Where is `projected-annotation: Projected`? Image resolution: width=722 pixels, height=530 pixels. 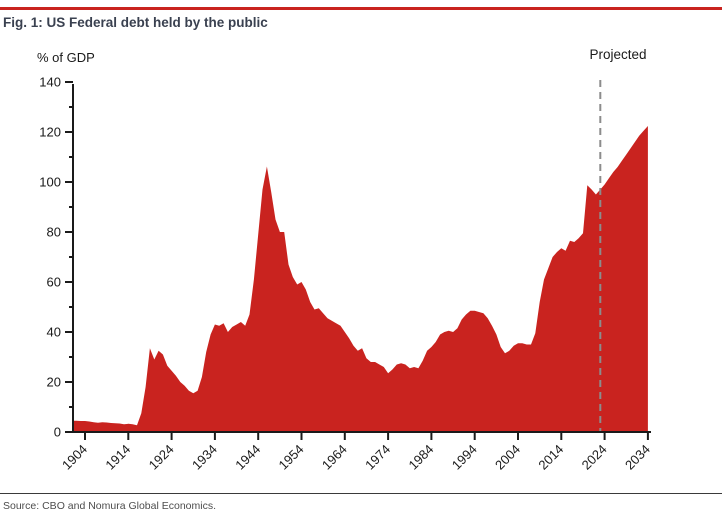
projected-annotation: Projected is located at coordinates (618, 54).